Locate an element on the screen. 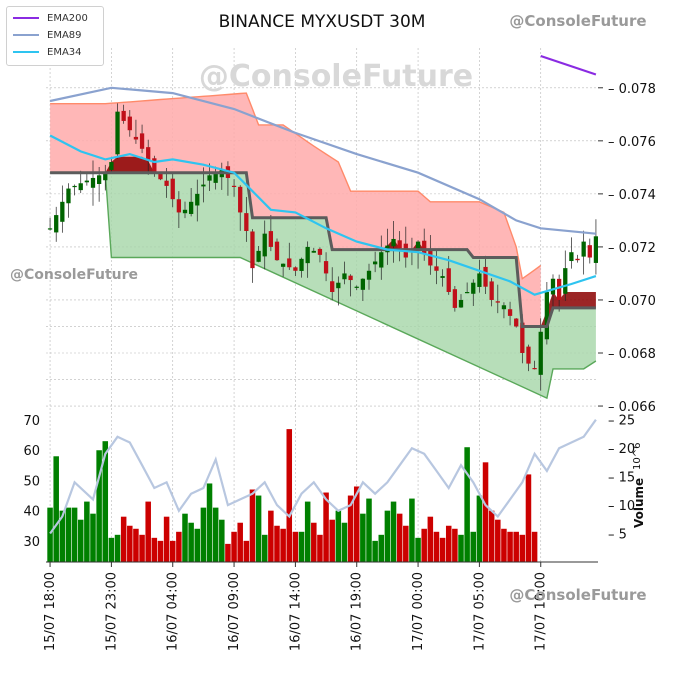  left-tick-label-2: 50 is located at coordinates (31, 481).